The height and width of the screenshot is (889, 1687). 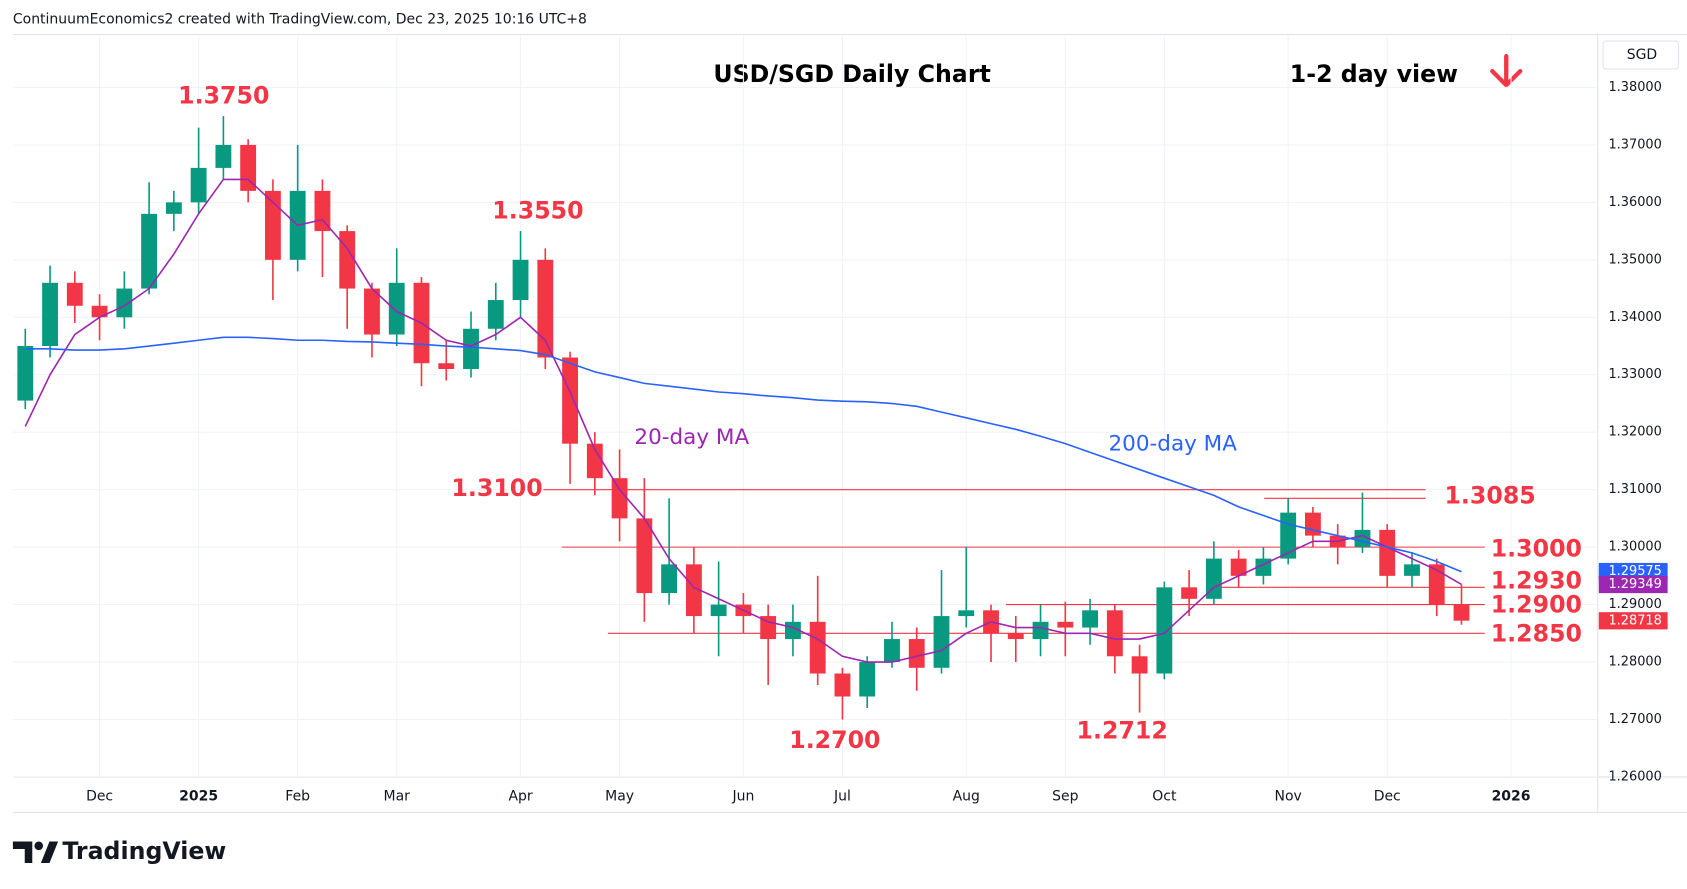 What do you see at coordinates (49, 852) in the screenshot?
I see `logo-slash` at bounding box center [49, 852].